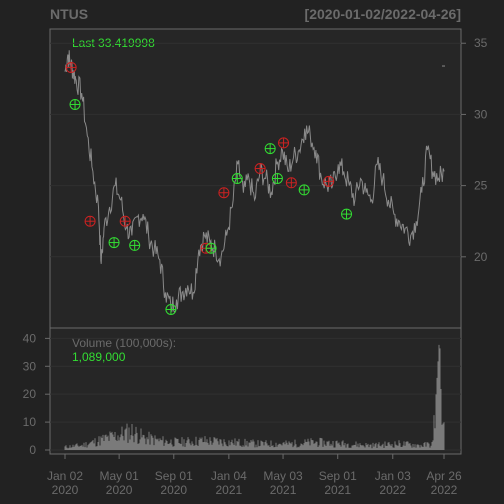 The image size is (504, 504). I want to click on x-tick-date: Jan 04, so click(229, 476).